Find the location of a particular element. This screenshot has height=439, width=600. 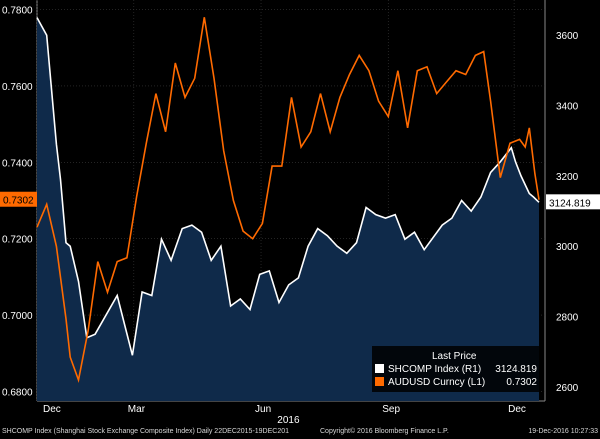

right-tick-label: 3400 is located at coordinates (567, 107).